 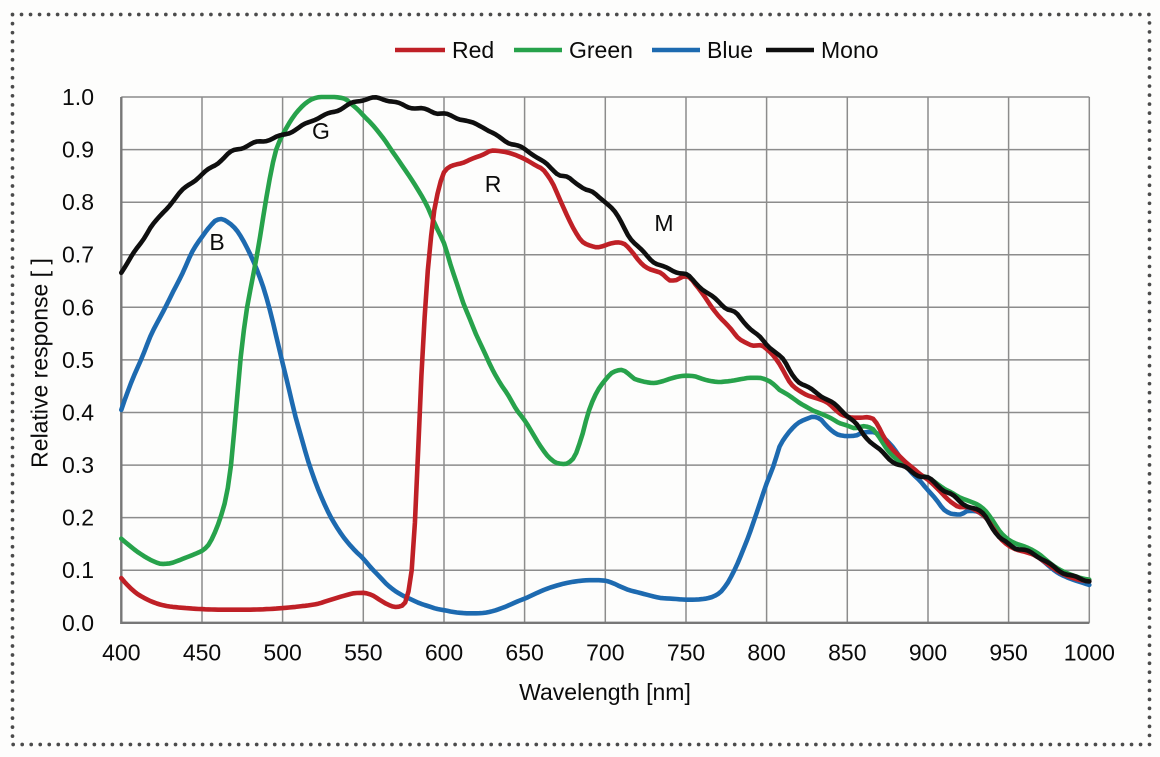 What do you see at coordinates (78, 97) in the screenshot?
I see `svg-text: 1.0` at bounding box center [78, 97].